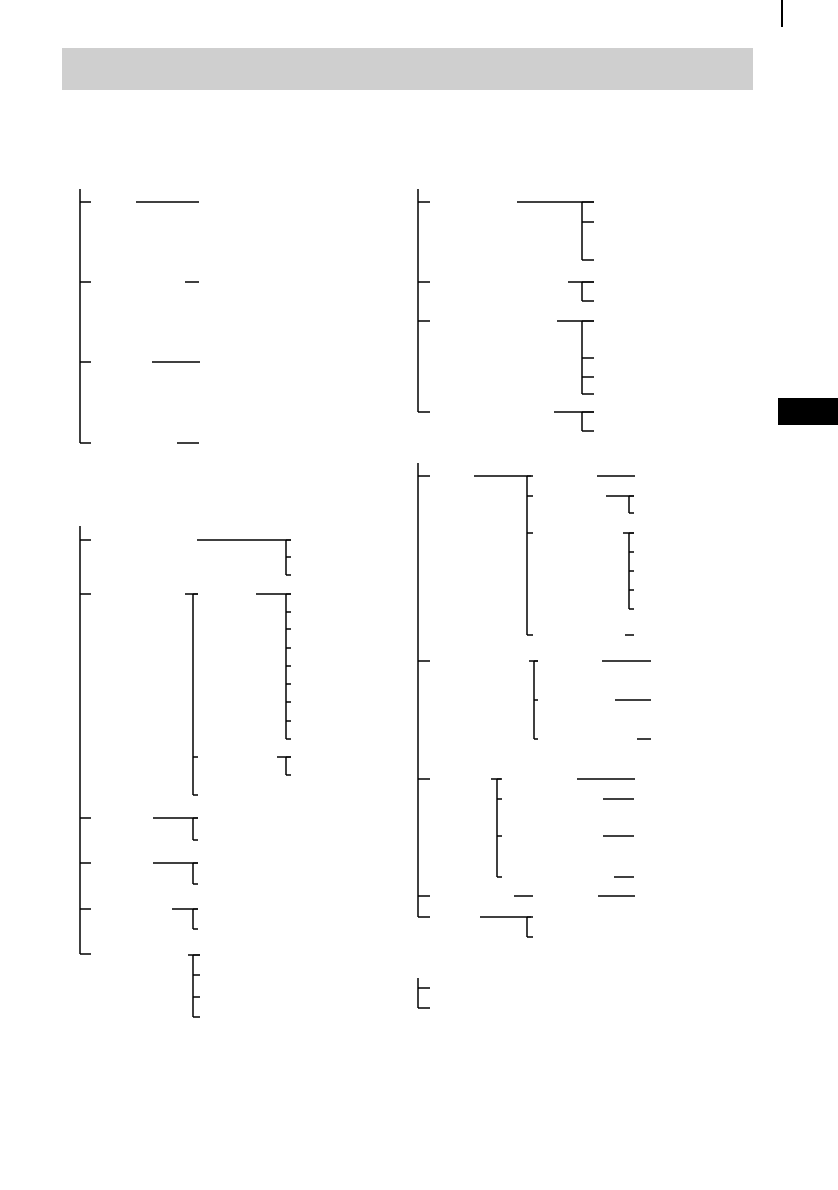 This screenshot has width=838, height=1190. What do you see at coordinates (505, 310) in the screenshot?
I see `tree-top-right` at bounding box center [505, 310].